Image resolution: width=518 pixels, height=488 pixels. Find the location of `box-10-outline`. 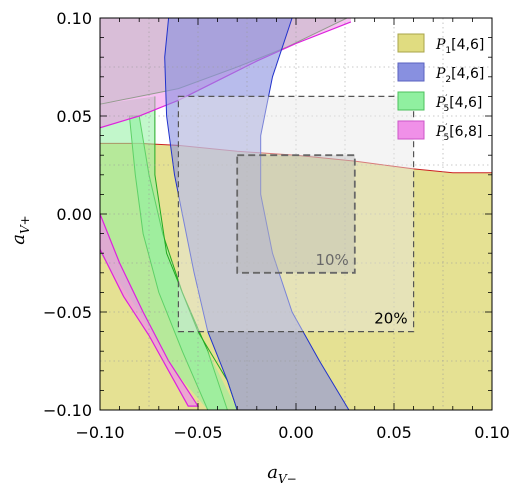

box-10-outline is located at coordinates (296, 214).